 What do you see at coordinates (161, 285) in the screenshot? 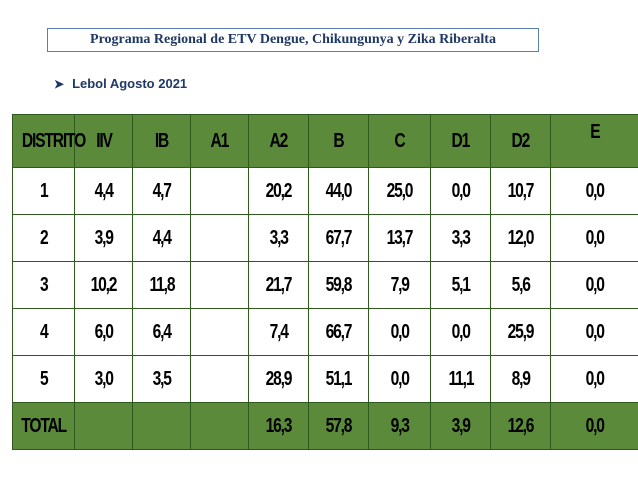
I see `table-cell: 11,8` at bounding box center [161, 285].